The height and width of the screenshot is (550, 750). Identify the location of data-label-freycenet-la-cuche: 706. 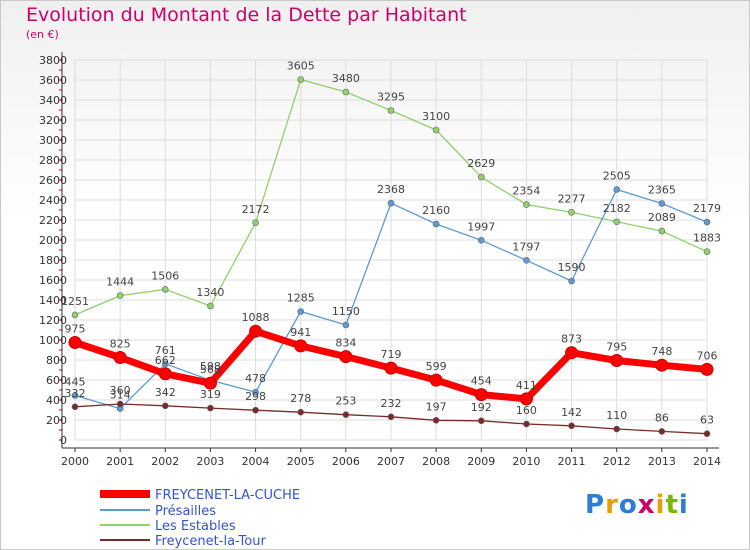
(707, 355).